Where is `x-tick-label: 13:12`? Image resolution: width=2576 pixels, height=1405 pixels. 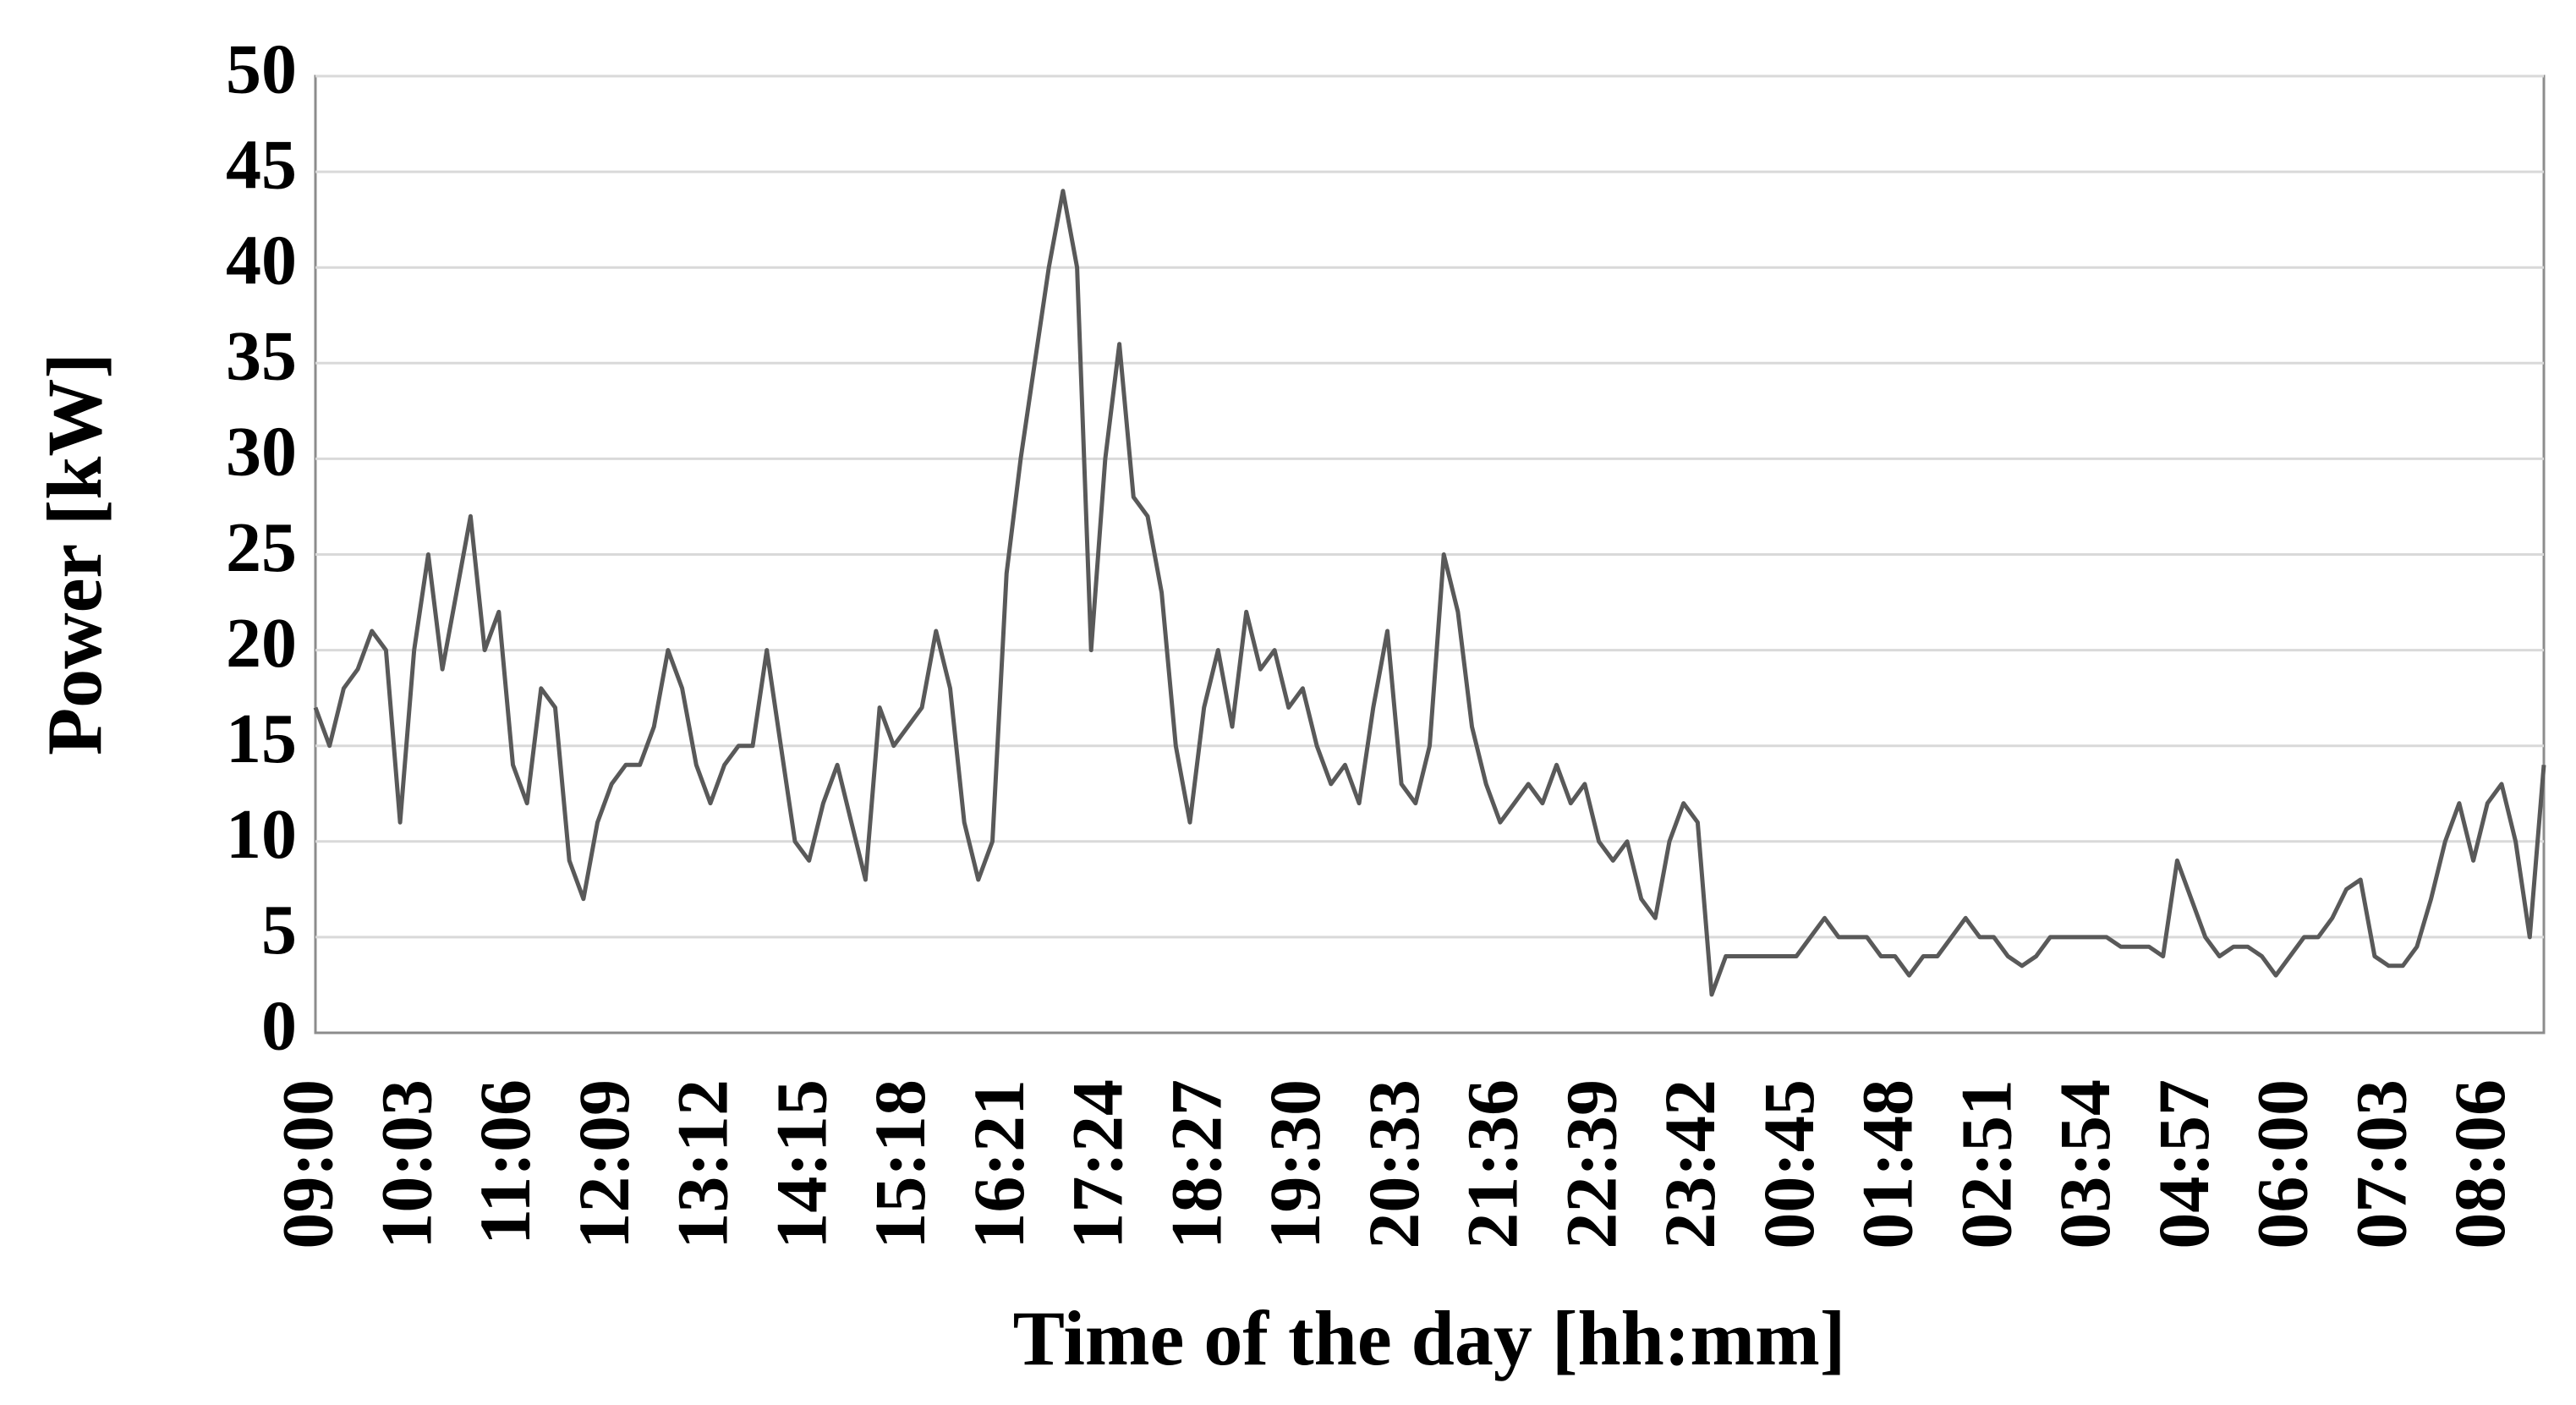 x-tick-label: 13:12 is located at coordinates (702, 1164).